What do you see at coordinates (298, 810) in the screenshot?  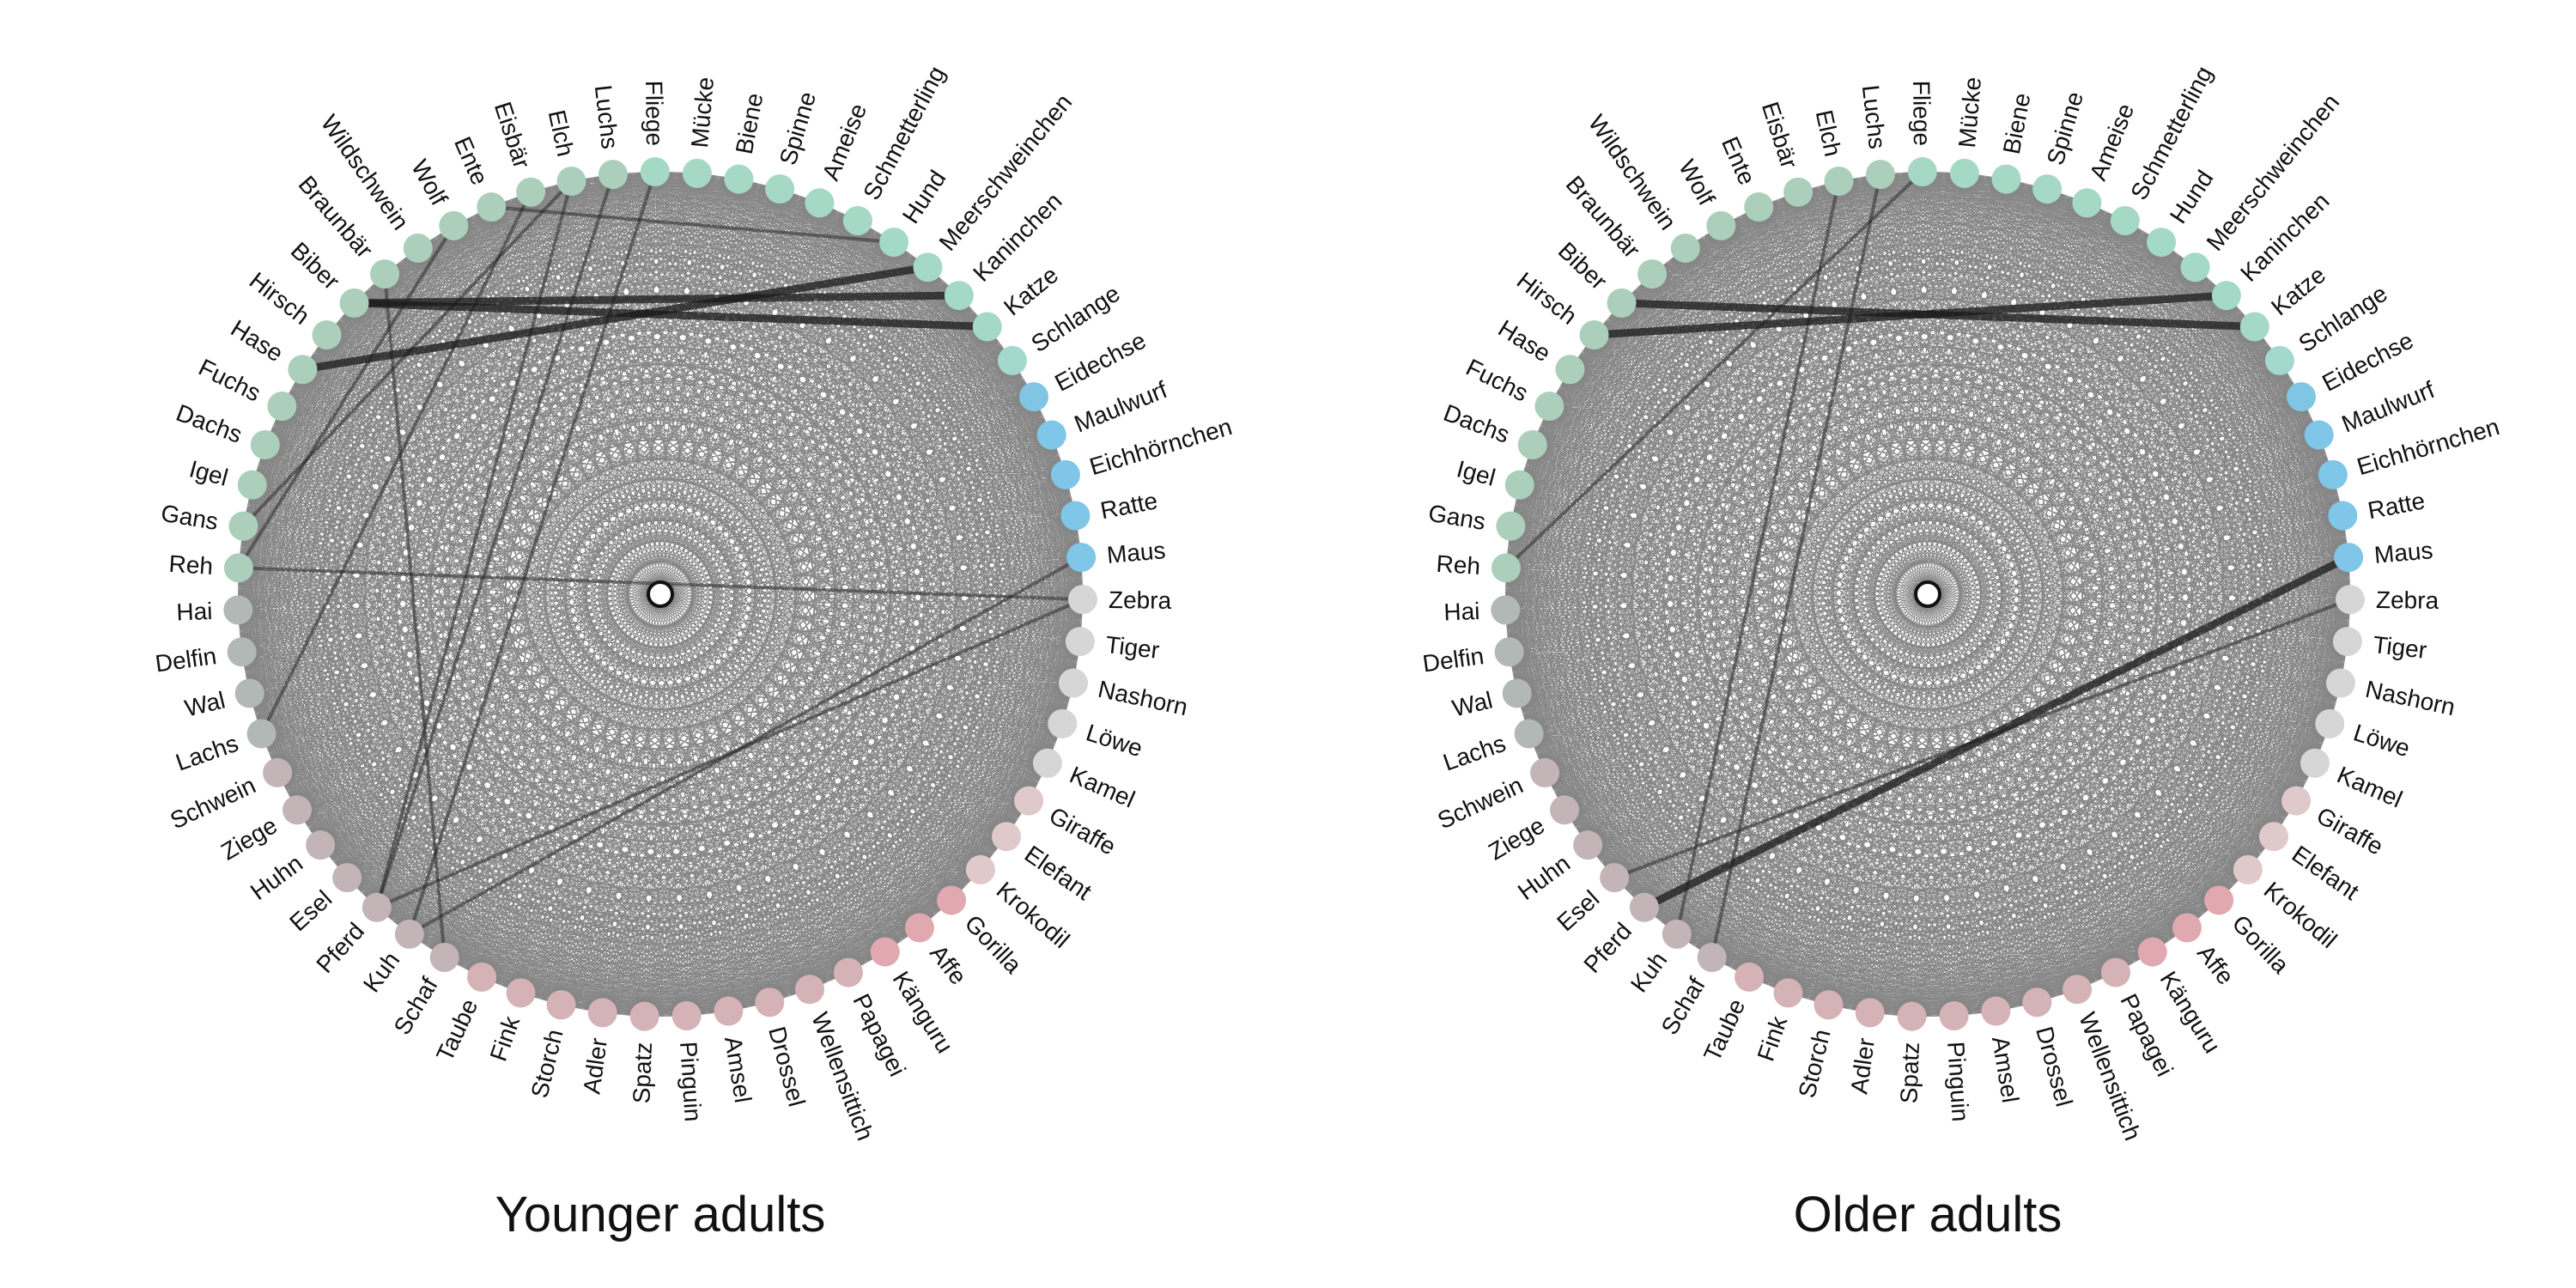 I see `node-ziege` at bounding box center [298, 810].